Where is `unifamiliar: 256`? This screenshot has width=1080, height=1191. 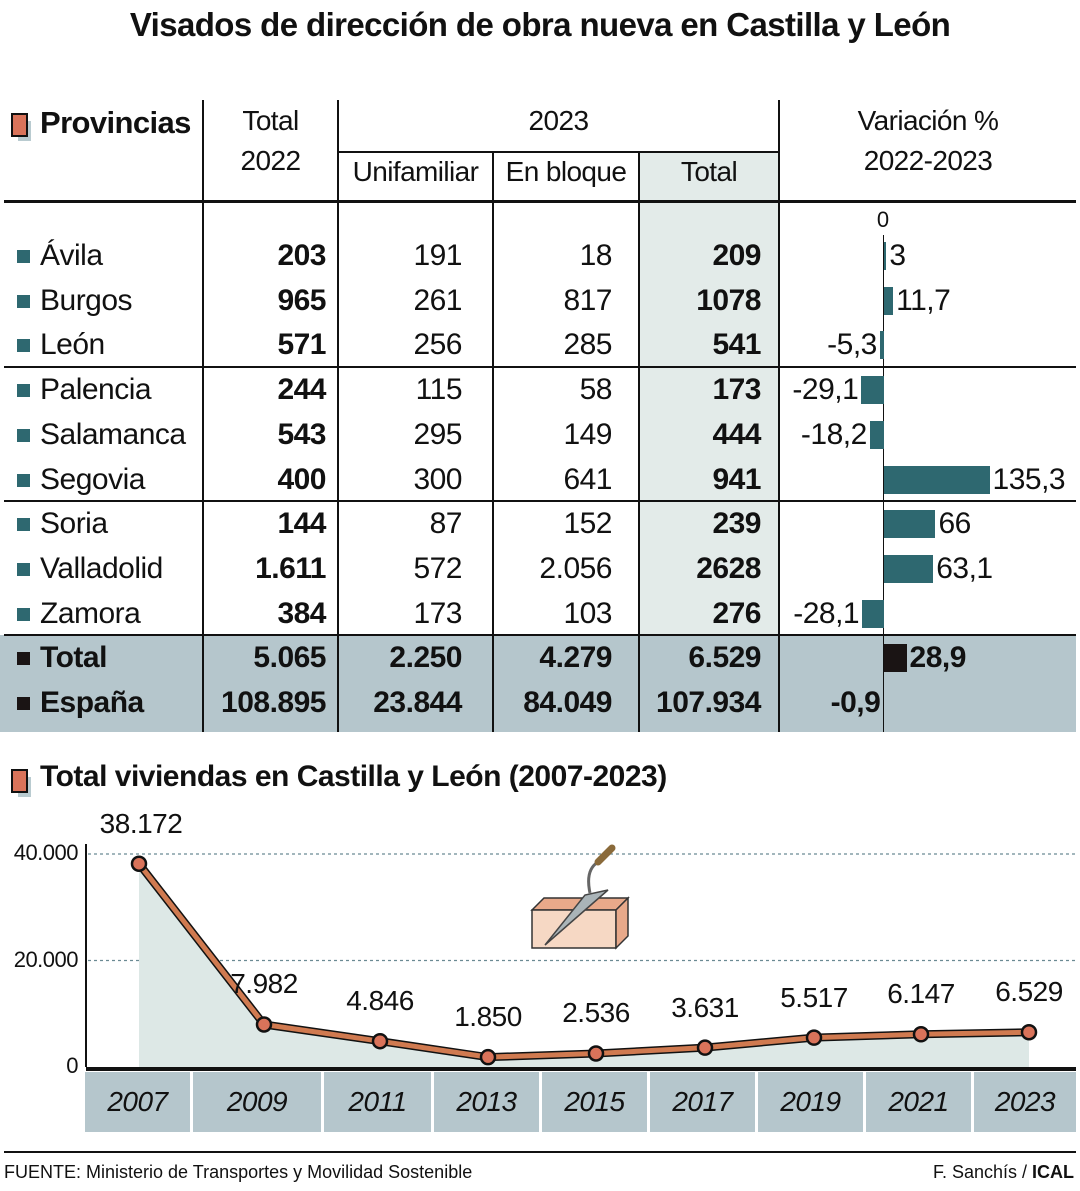
unifamiliar: 256 is located at coordinates (437, 345).